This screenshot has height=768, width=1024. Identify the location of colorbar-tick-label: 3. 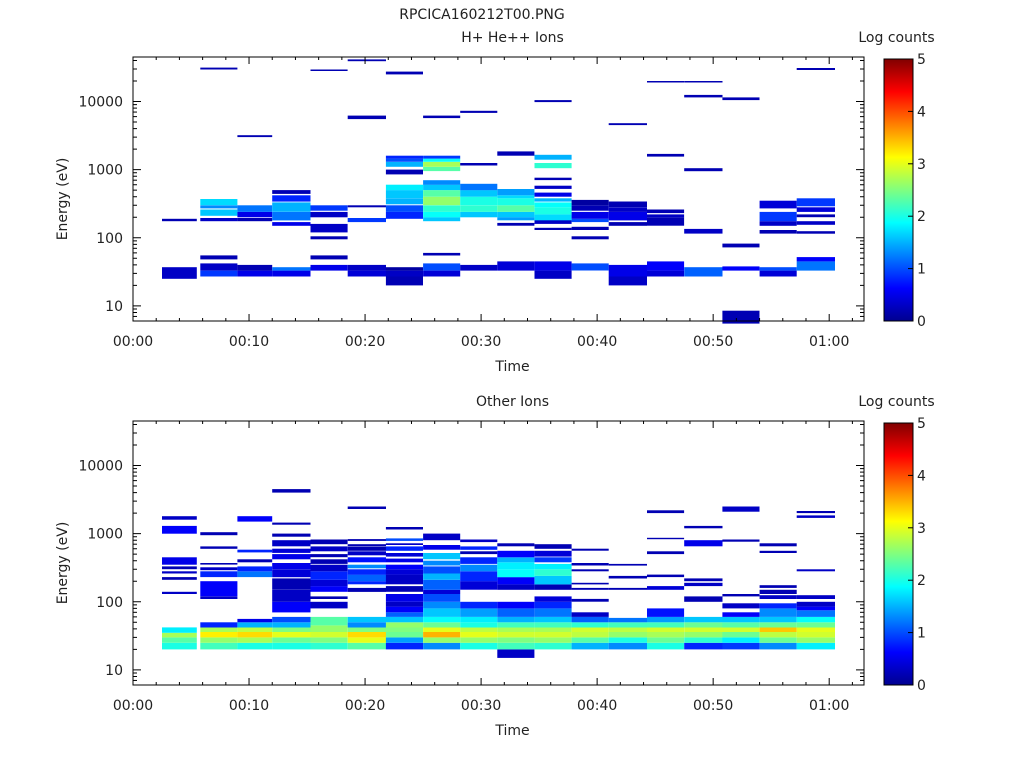
(921, 529).